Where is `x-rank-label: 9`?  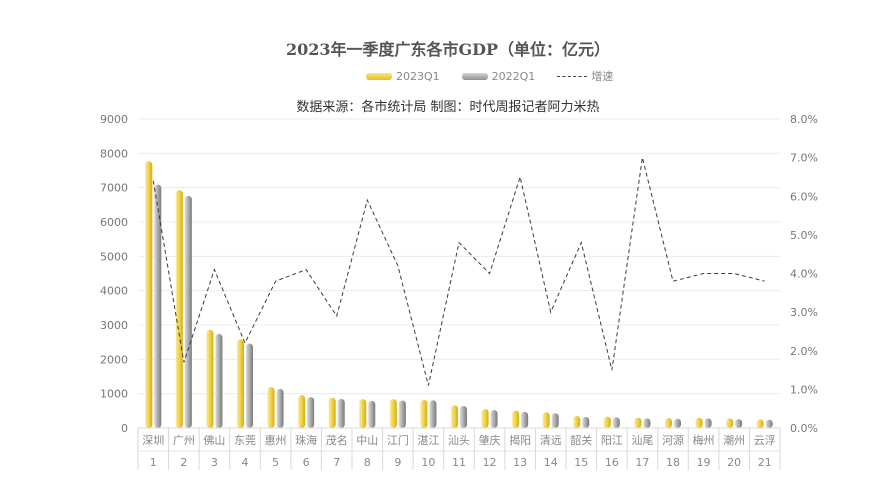
x-rank-label: 9 is located at coordinates (397, 462).